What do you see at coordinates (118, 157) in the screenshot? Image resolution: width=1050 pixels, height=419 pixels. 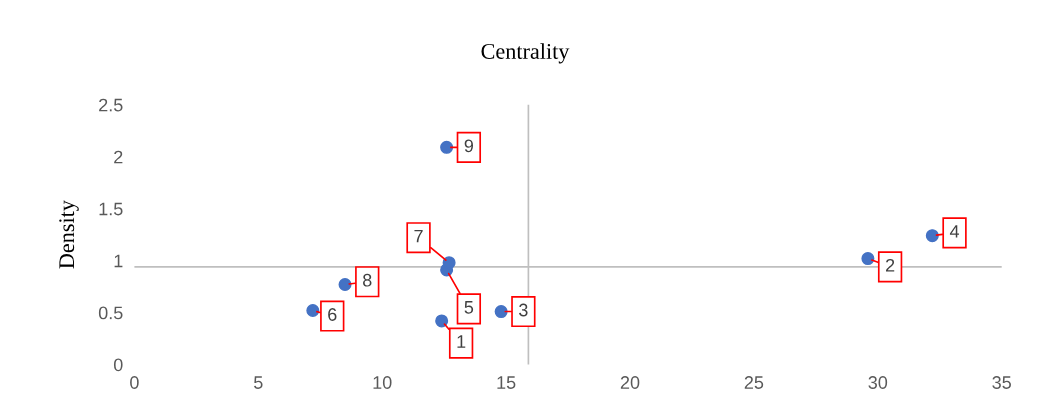 I see `y-tick-label: 2` at bounding box center [118, 157].